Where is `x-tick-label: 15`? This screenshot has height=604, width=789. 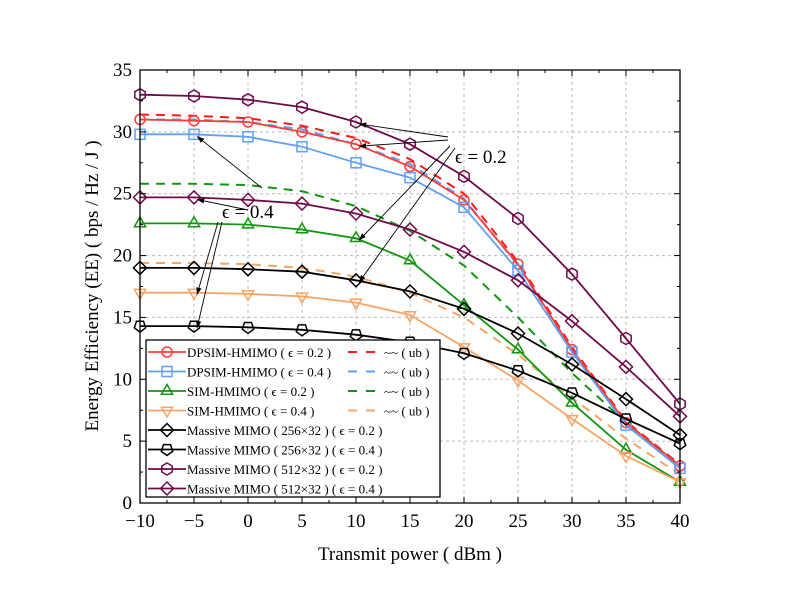 x-tick-label: 15 is located at coordinates (410, 521).